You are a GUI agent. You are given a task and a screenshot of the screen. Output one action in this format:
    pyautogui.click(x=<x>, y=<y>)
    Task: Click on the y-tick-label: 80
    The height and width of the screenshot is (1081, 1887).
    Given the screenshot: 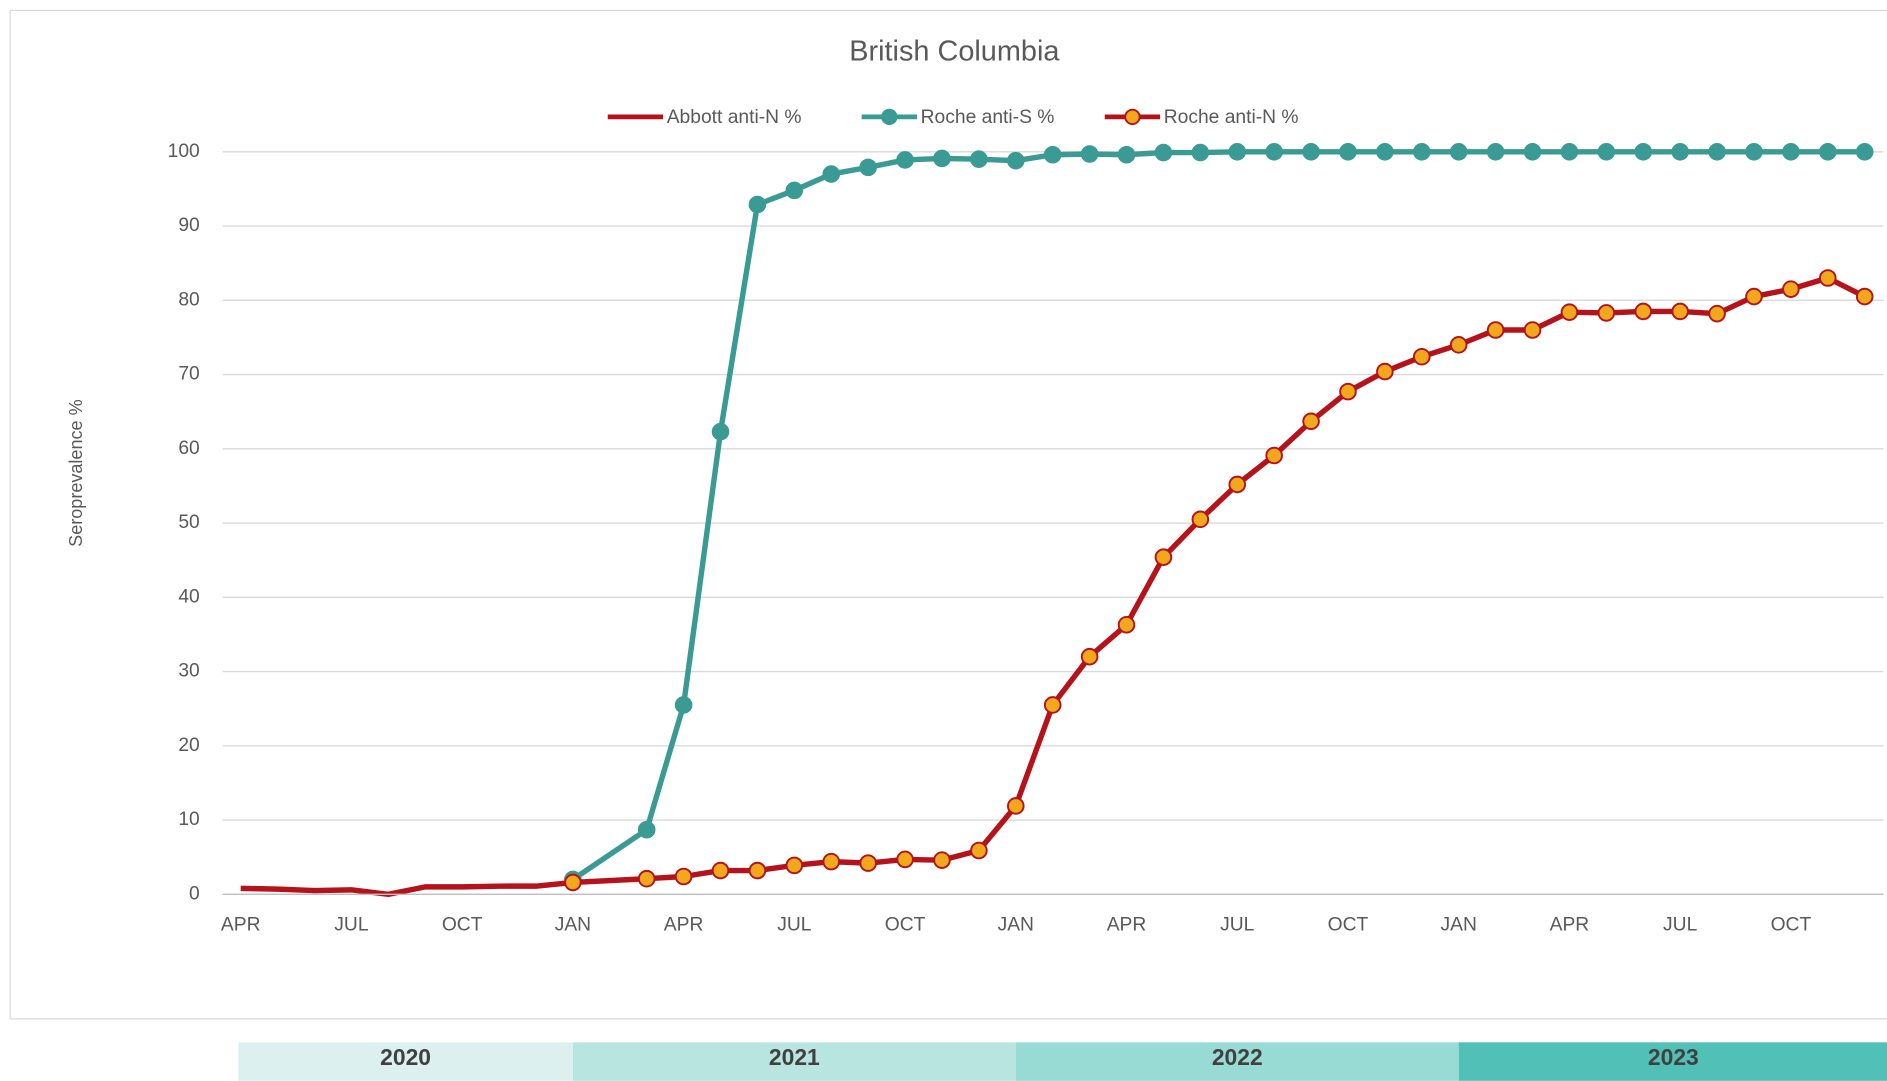 What is the action you would take?
    pyautogui.click(x=188, y=299)
    